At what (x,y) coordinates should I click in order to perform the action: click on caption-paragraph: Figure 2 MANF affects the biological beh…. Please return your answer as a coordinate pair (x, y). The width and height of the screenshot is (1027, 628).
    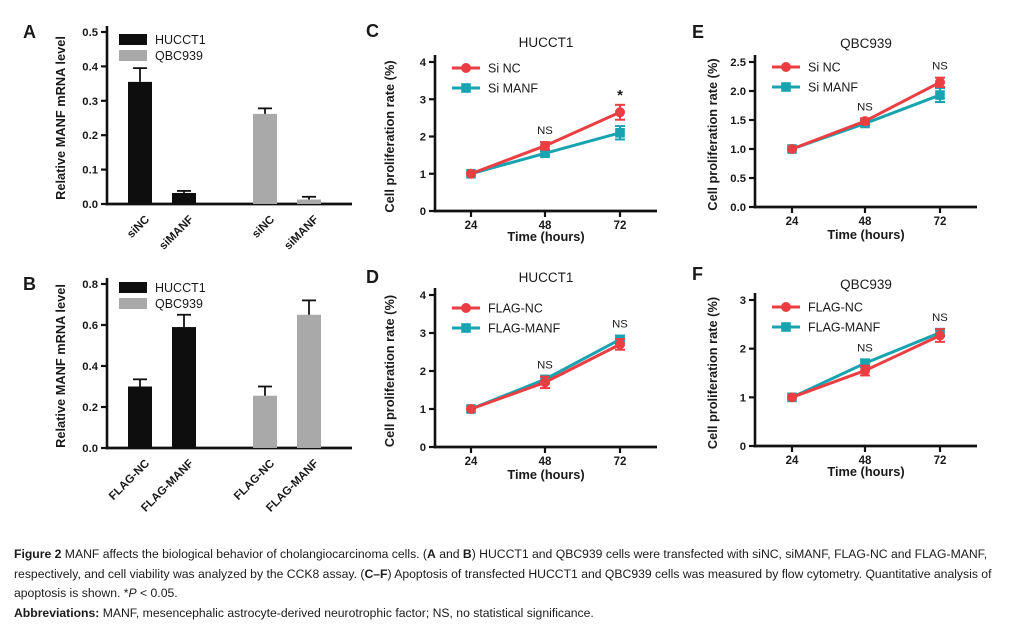
    Looking at the image, I should click on (516, 574).